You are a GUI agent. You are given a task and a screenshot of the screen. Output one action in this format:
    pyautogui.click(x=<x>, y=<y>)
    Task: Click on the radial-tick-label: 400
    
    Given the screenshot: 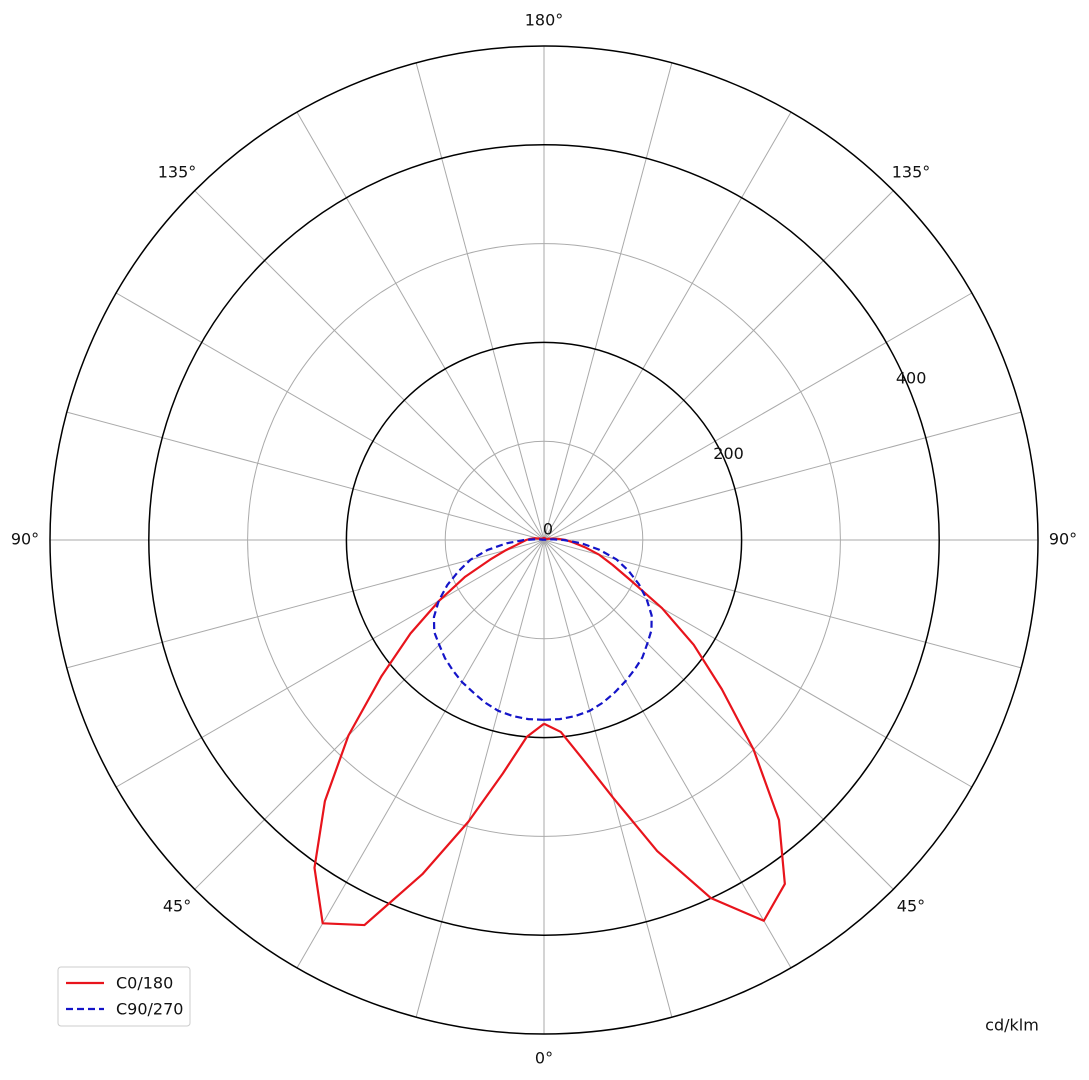 What is the action you would take?
    pyautogui.click(x=911, y=377)
    